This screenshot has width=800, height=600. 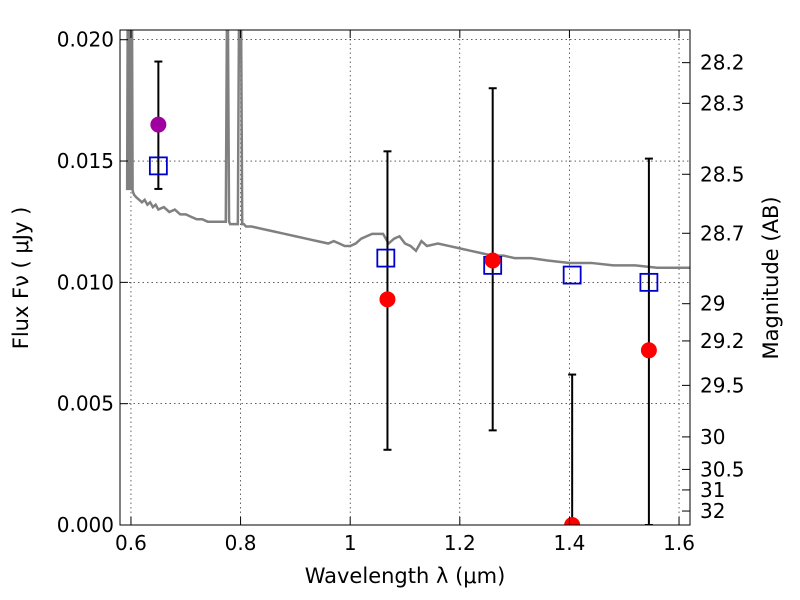 I want to click on magnitude-tick-label: 29.2, so click(x=722, y=341).